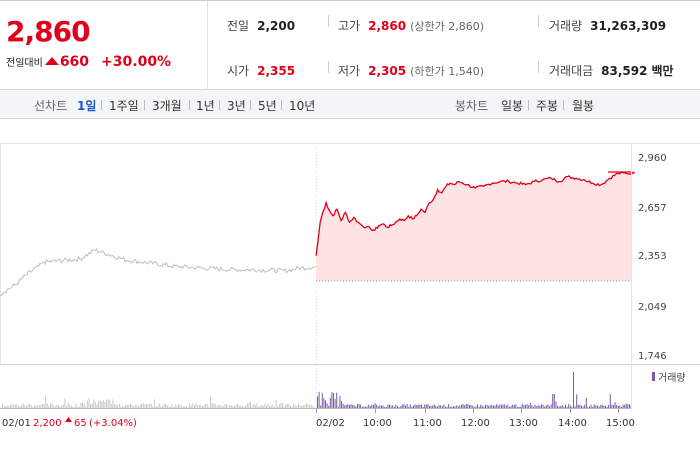 The width and height of the screenshot is (700, 450). Describe the element at coordinates (87, 106) in the screenshot. I see `tab-1d: 1일` at that location.